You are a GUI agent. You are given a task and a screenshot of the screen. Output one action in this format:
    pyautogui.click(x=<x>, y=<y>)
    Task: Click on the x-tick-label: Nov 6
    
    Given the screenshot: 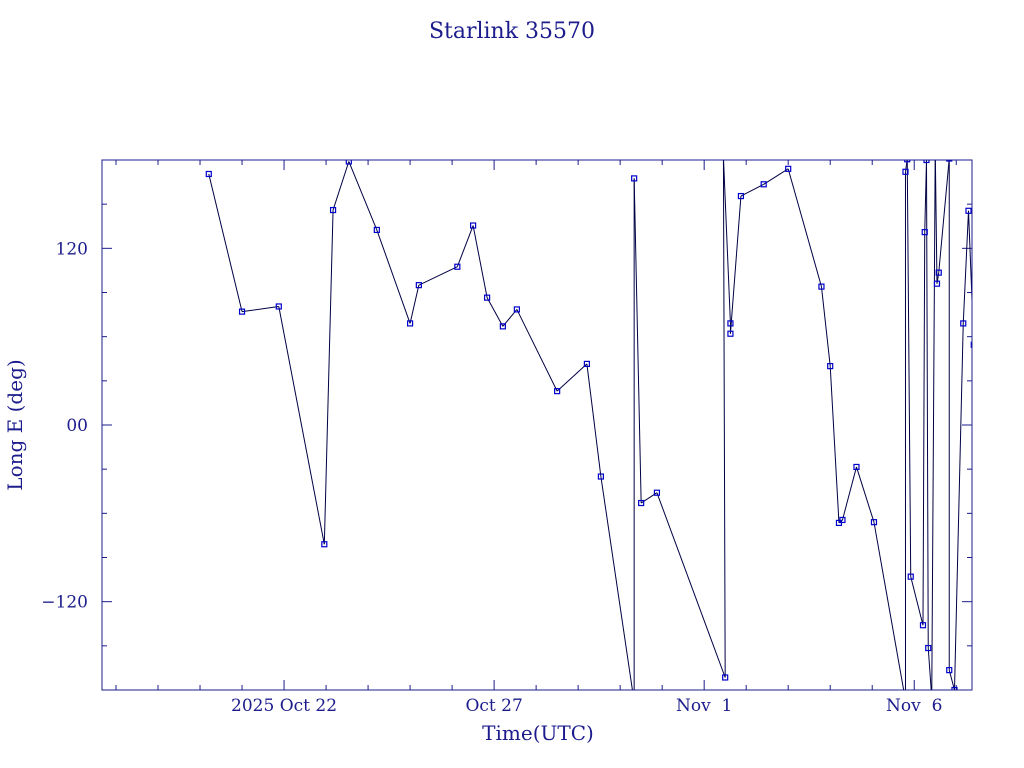 What is the action you would take?
    pyautogui.click(x=914, y=706)
    